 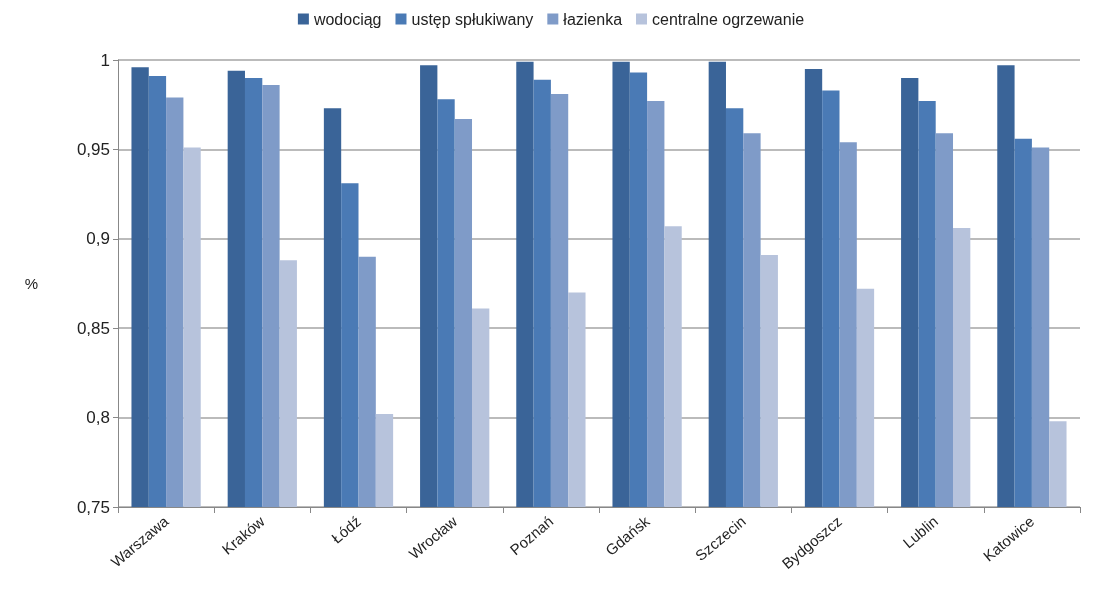 I want to click on legend-label: ustęp spłukiwany, so click(x=472, y=19).